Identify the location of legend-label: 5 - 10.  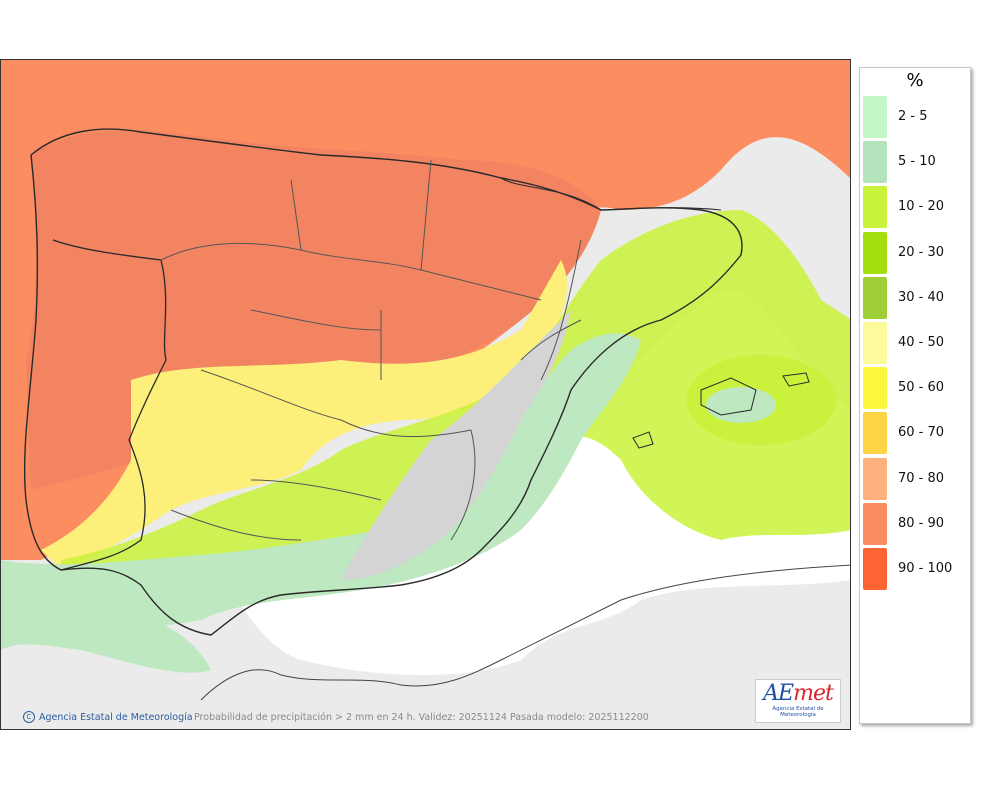
(917, 162).